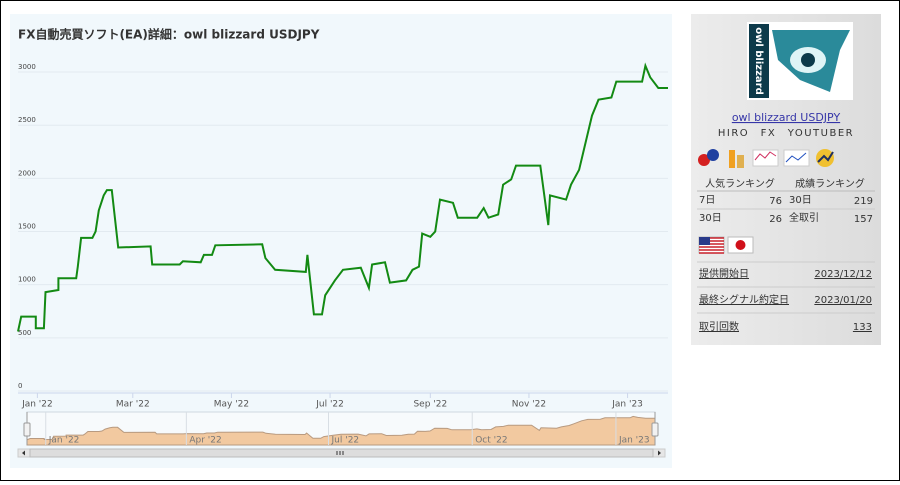  What do you see at coordinates (231, 405) in the screenshot?
I see `x-tick-label: May '22` at bounding box center [231, 405].